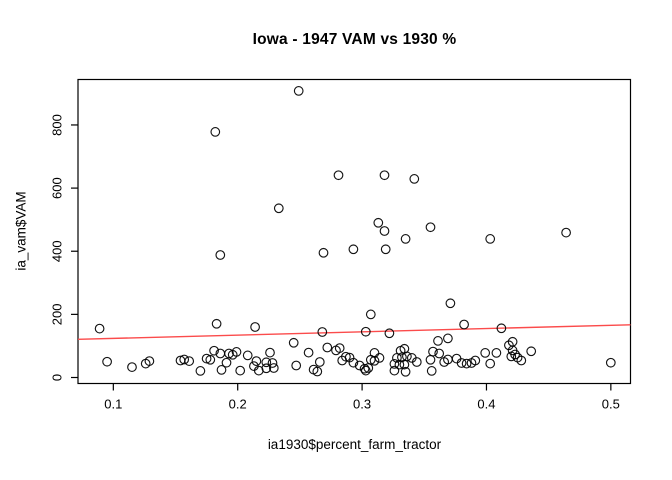  I want to click on y-tick-label: 600, so click(57, 188).